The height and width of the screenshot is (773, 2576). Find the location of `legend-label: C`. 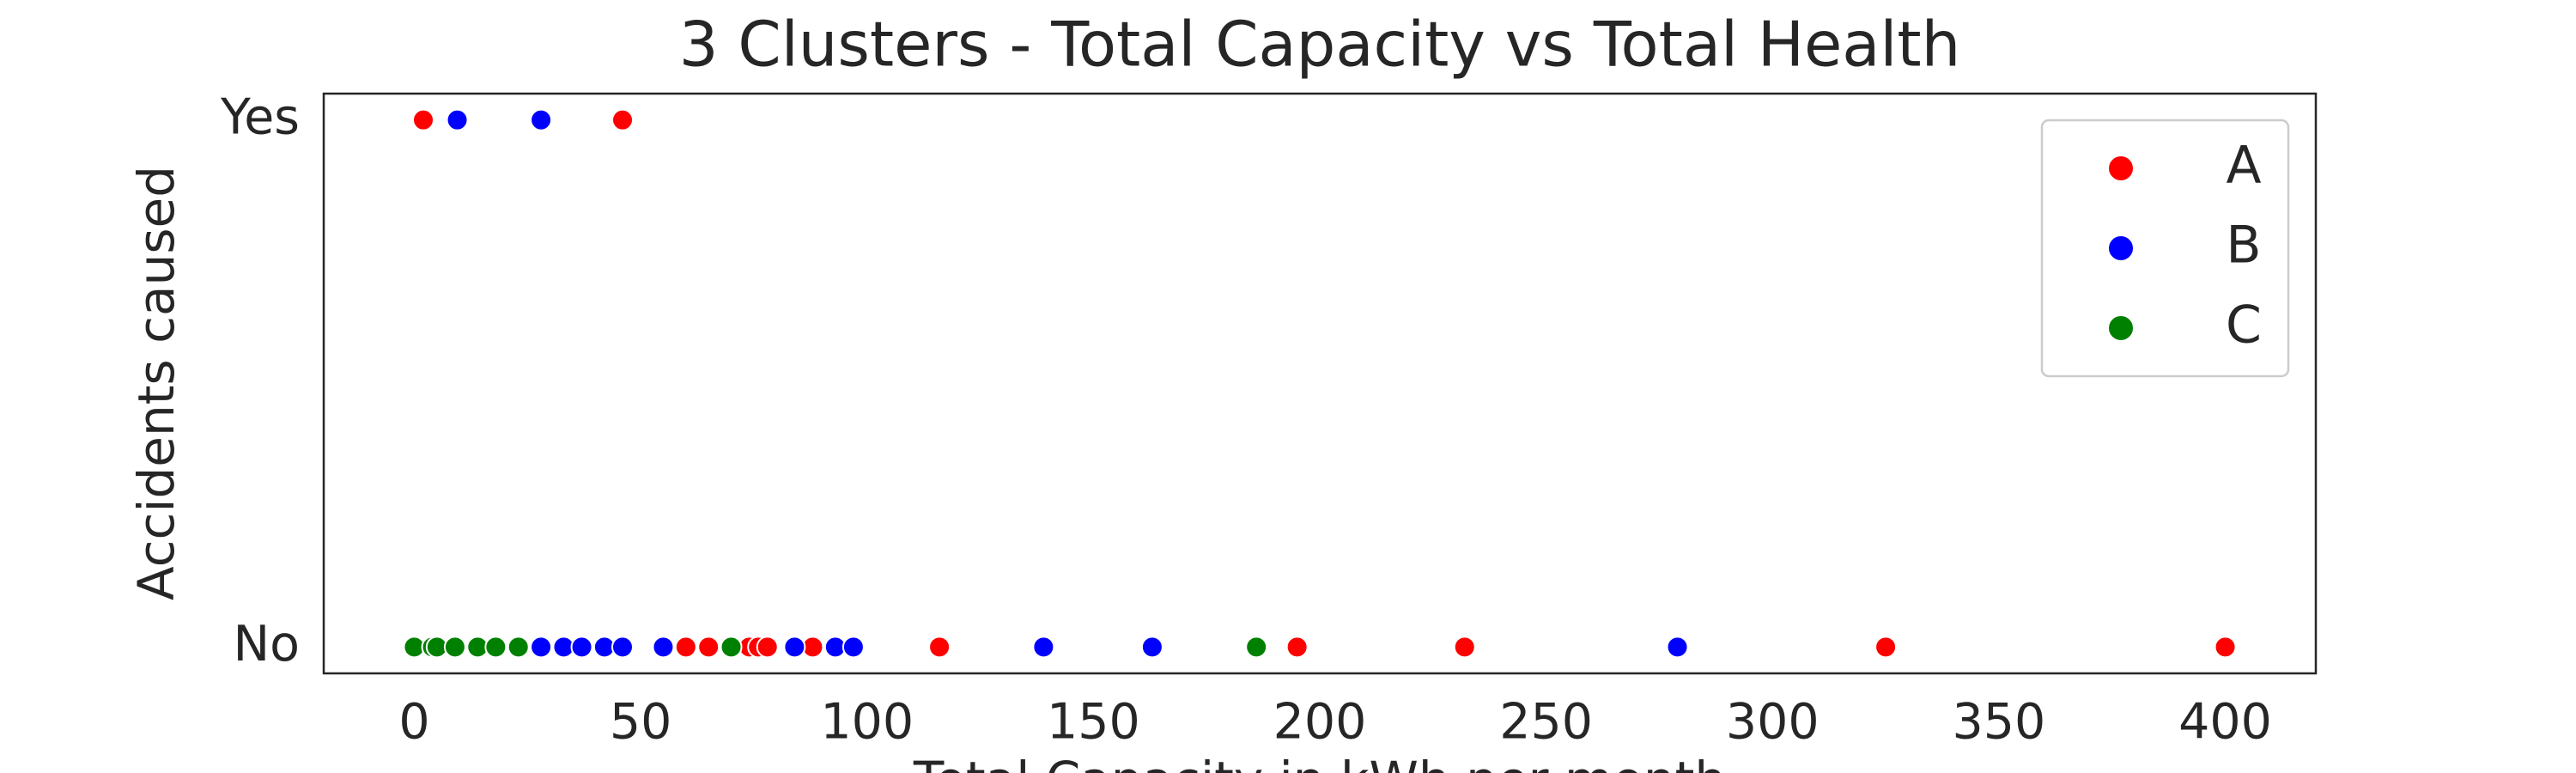

legend-label: C is located at coordinates (2244, 325).